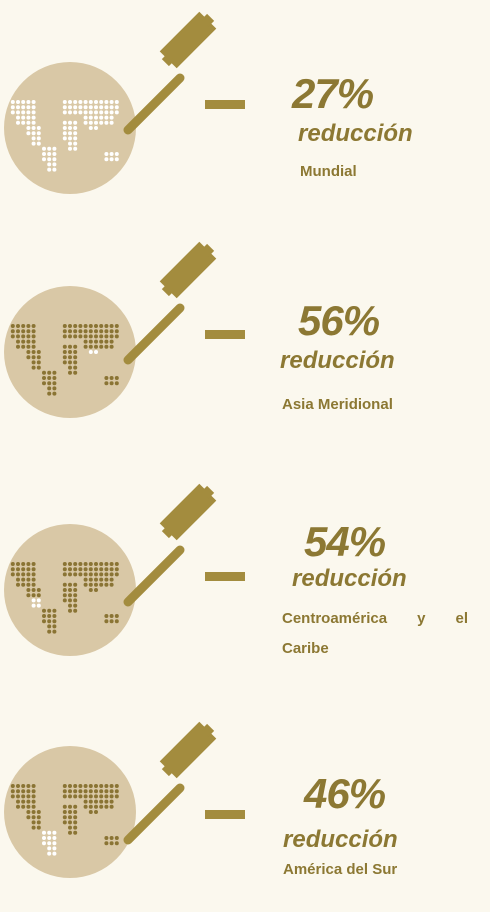  What do you see at coordinates (328, 171) in the screenshot?
I see `region: Mundial` at bounding box center [328, 171].